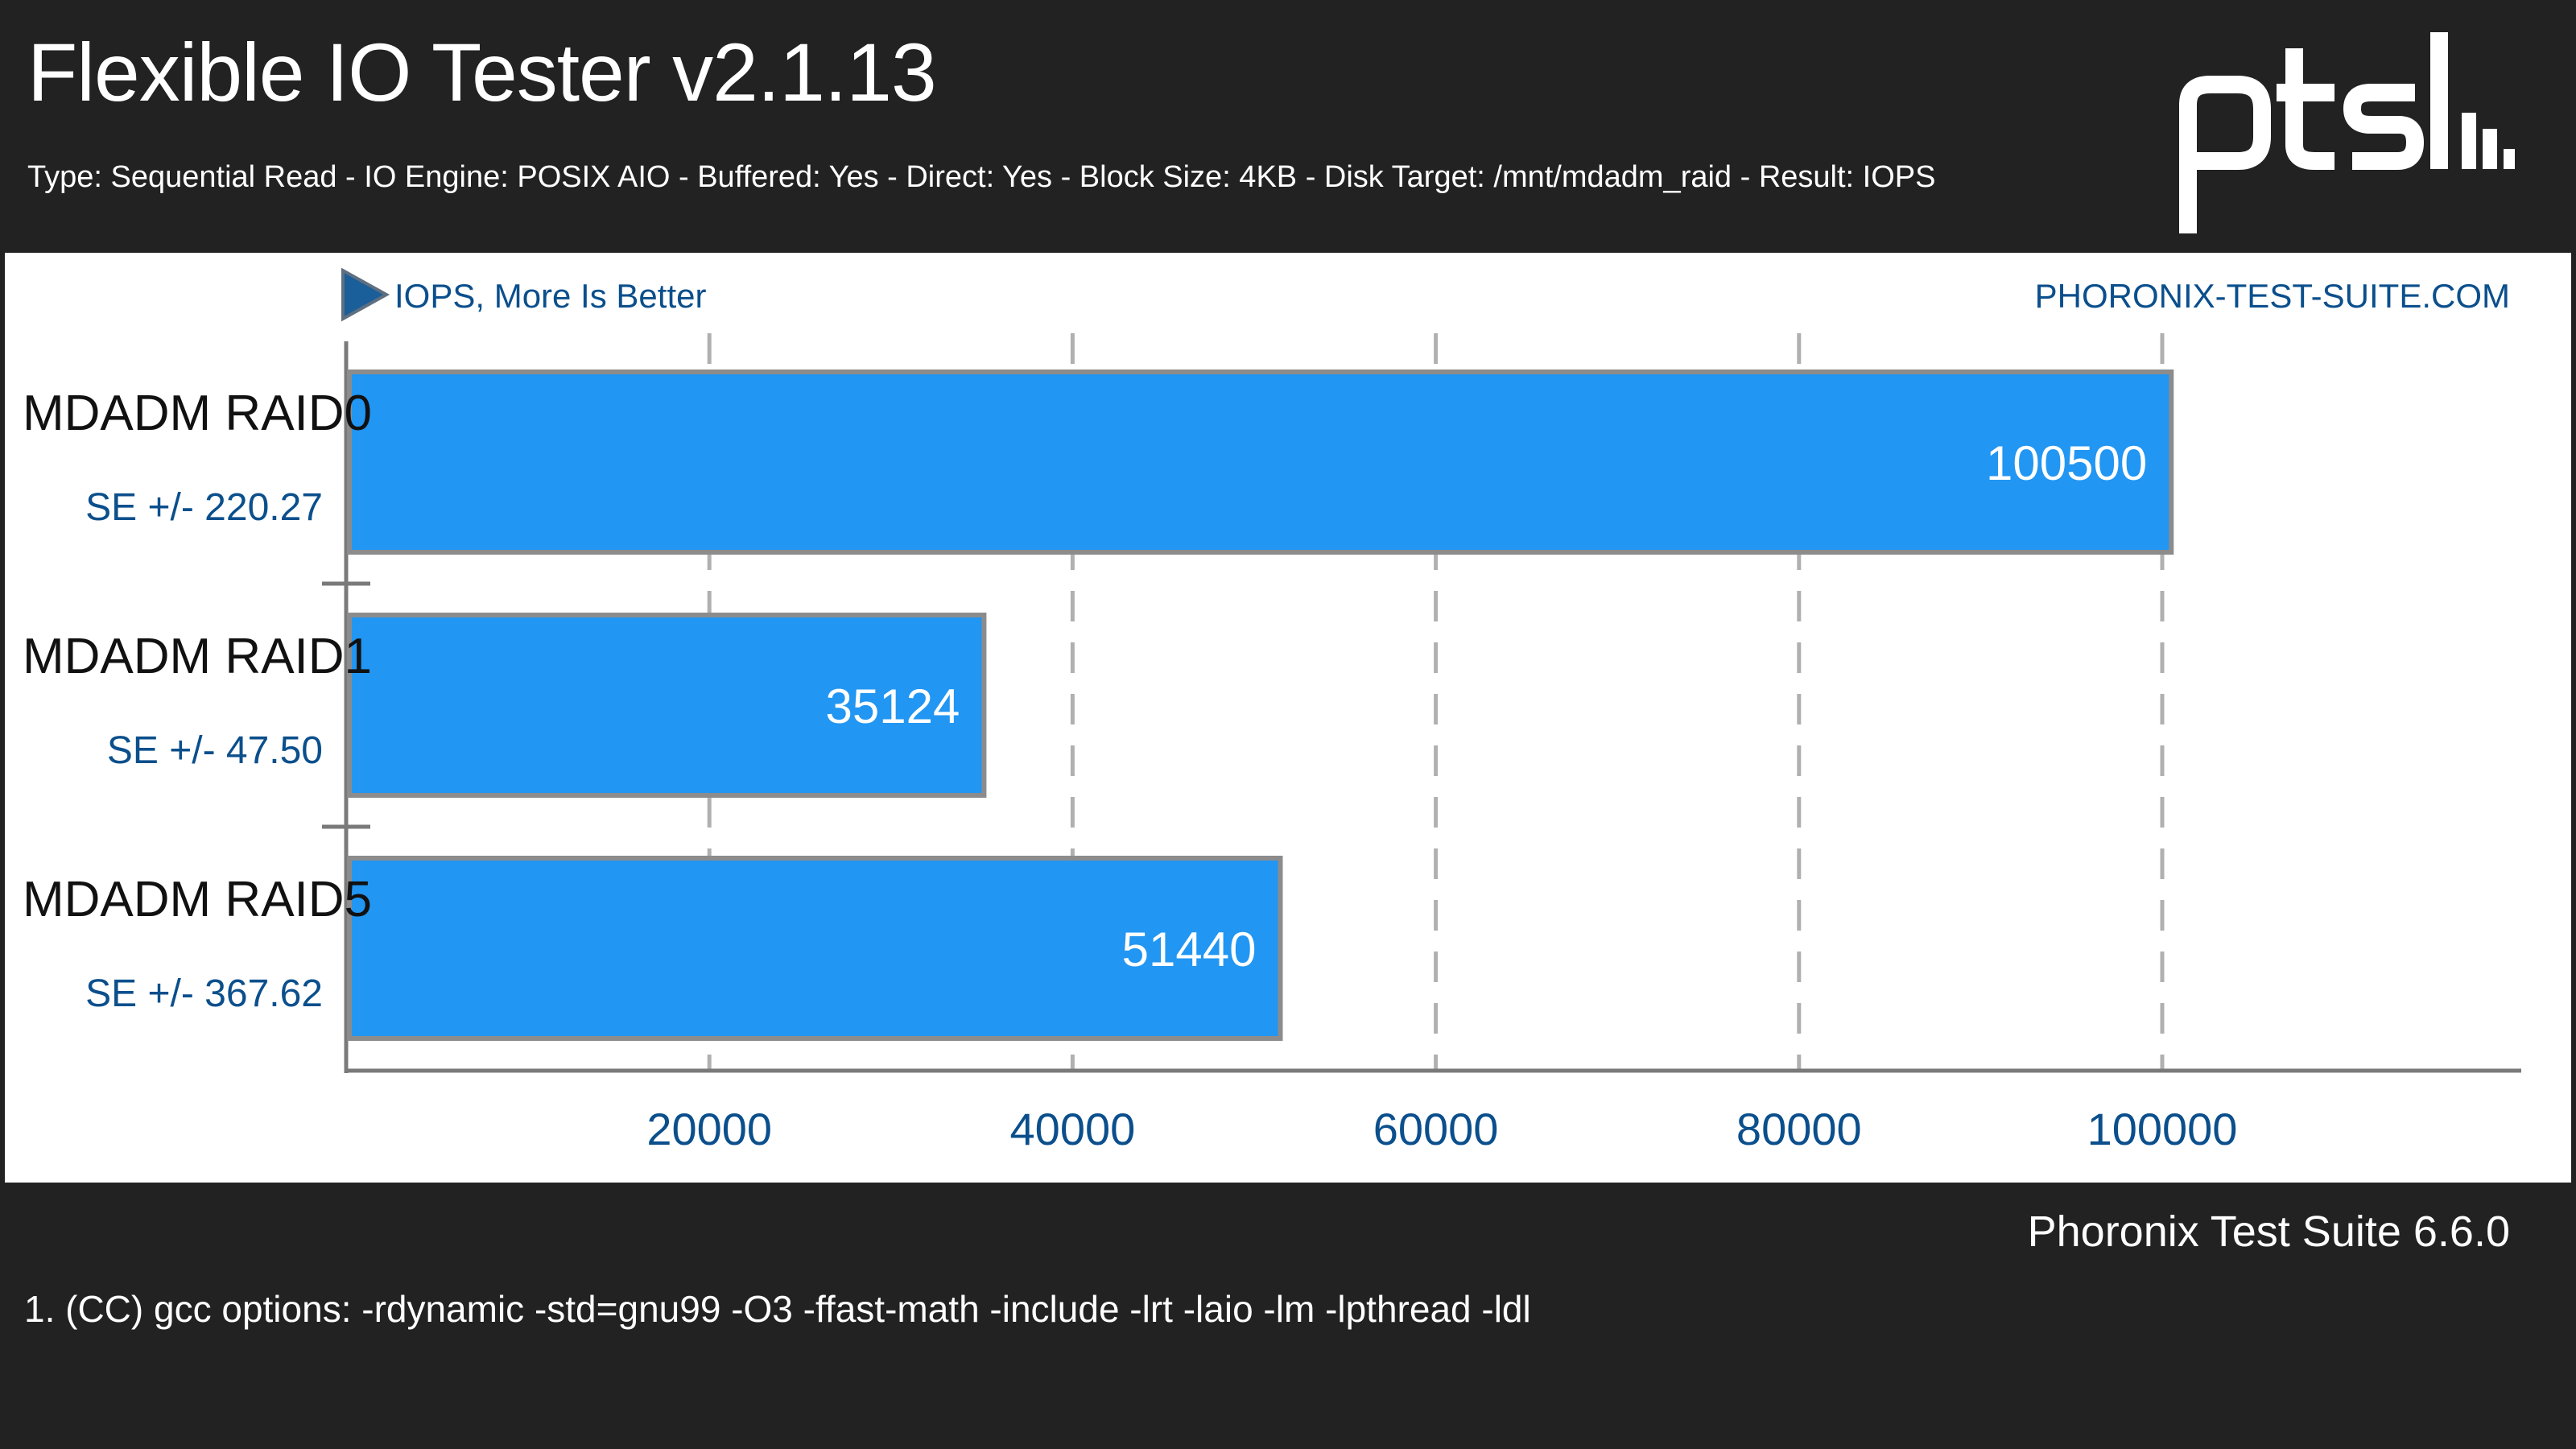  What do you see at coordinates (365, 294) in the screenshot?
I see `more-is-better-arrow-icon` at bounding box center [365, 294].